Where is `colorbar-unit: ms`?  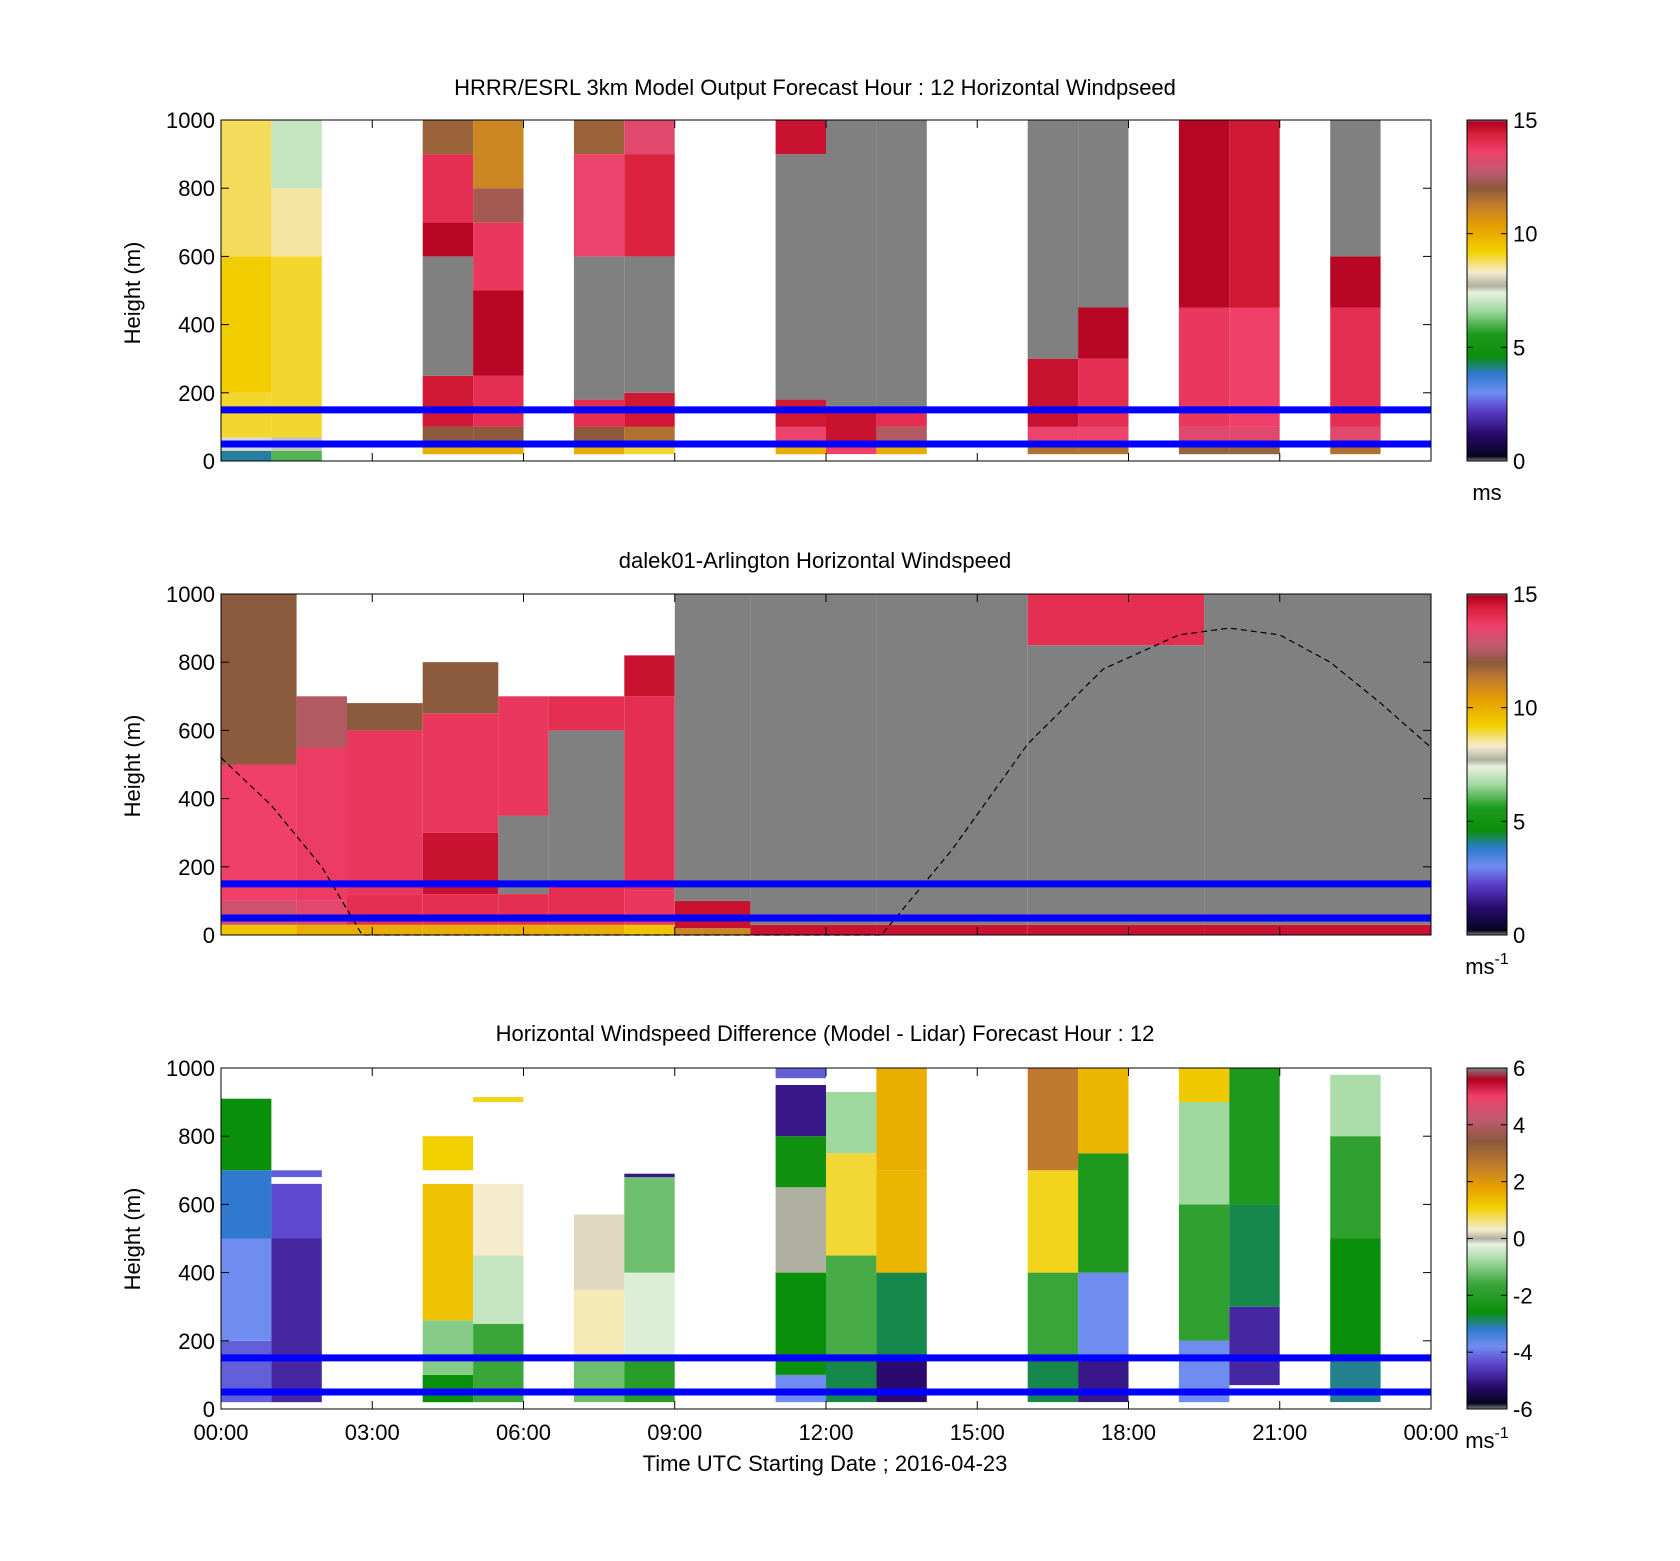 colorbar-unit: ms is located at coordinates (1486, 492).